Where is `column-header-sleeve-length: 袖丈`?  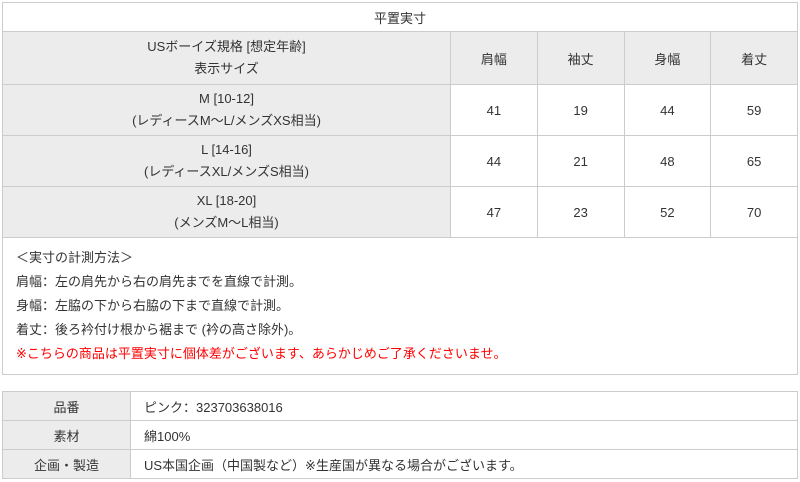 column-header-sleeve-length: 袖丈 is located at coordinates (580, 58).